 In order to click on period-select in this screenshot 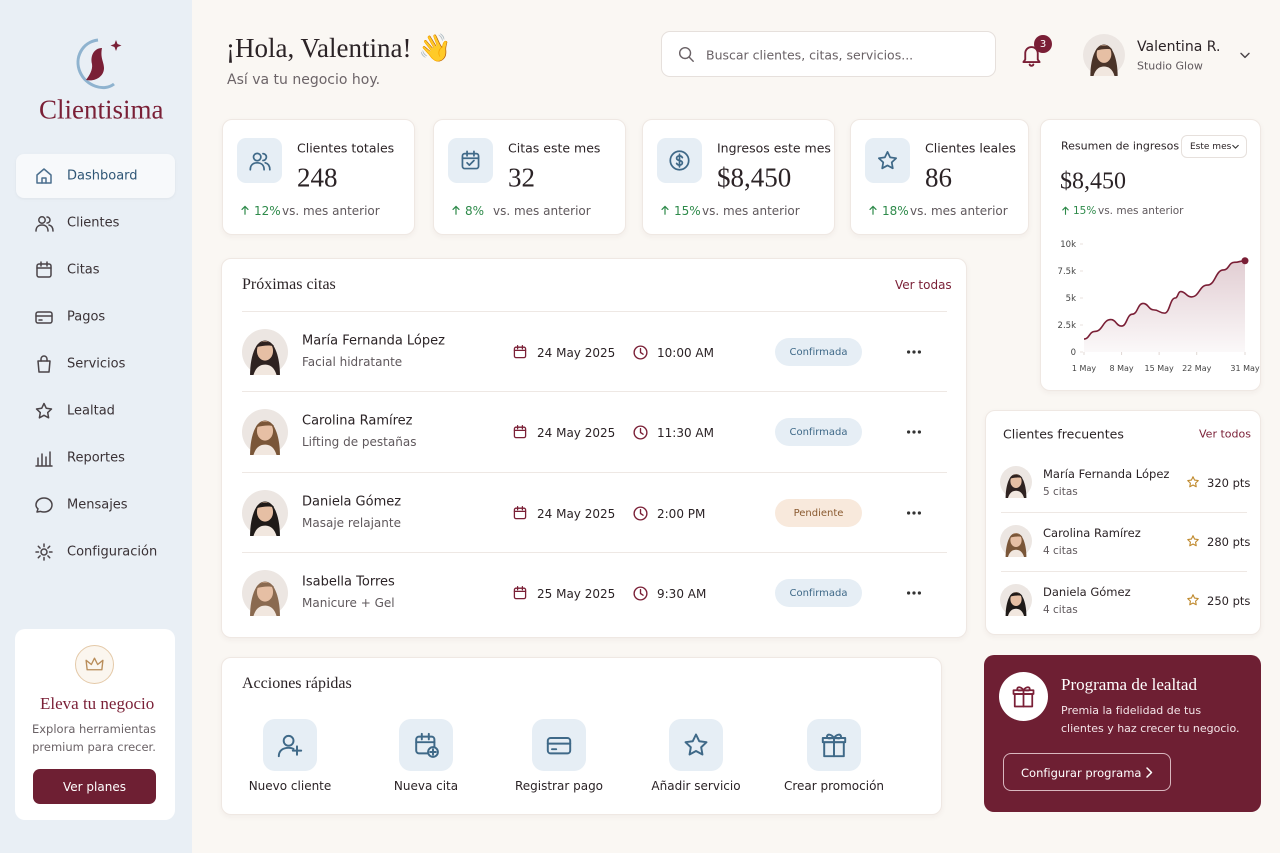, I will do `click(1214, 146)`.